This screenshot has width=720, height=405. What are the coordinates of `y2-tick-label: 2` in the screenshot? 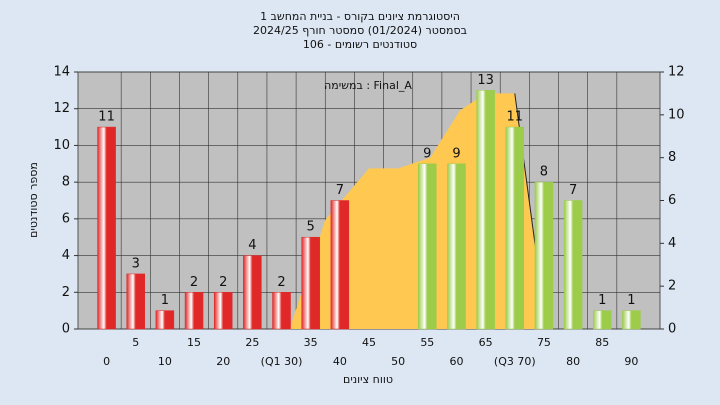 It's located at (672, 286).